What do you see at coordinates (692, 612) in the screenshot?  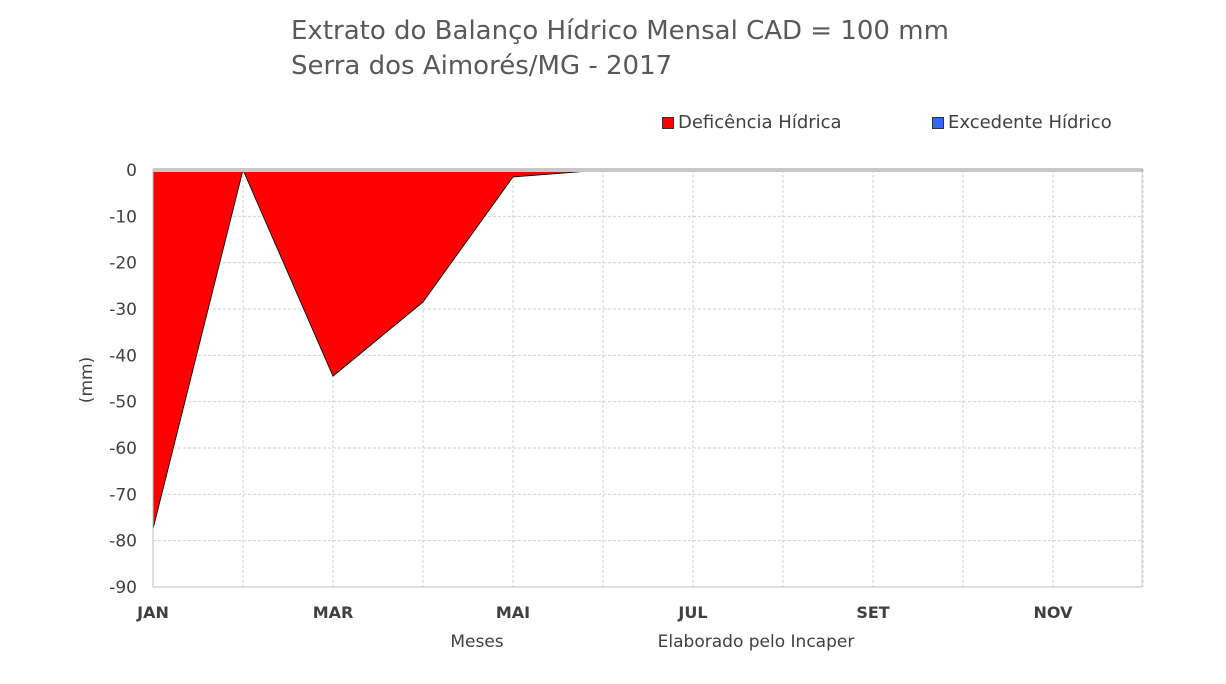 I see `x-tick-label: JUL` at bounding box center [692, 612].